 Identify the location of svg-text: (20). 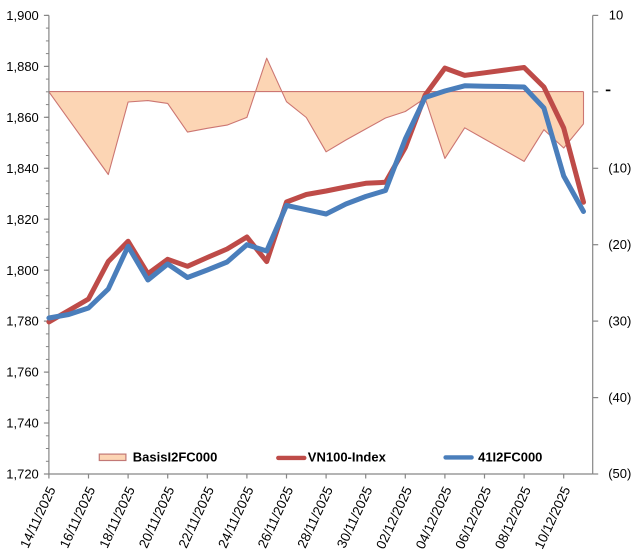
(619, 244).